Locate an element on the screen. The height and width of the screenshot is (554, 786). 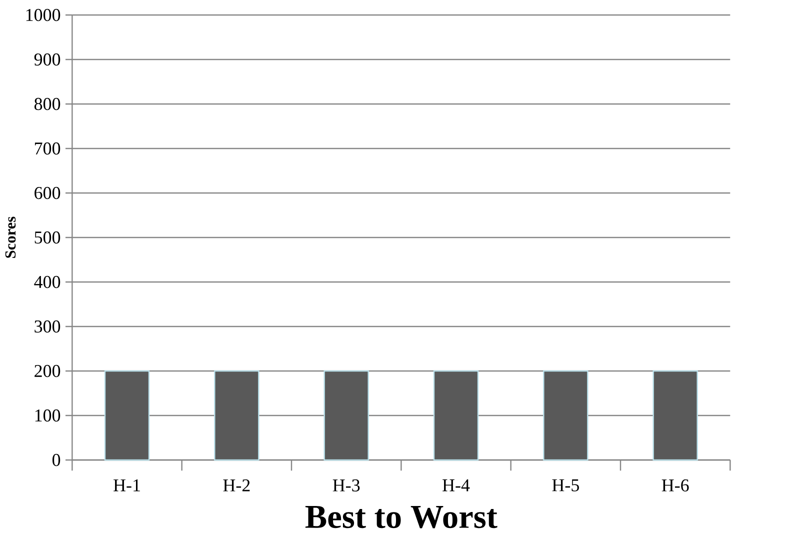
y-tick-label: 700 is located at coordinates (47, 148).